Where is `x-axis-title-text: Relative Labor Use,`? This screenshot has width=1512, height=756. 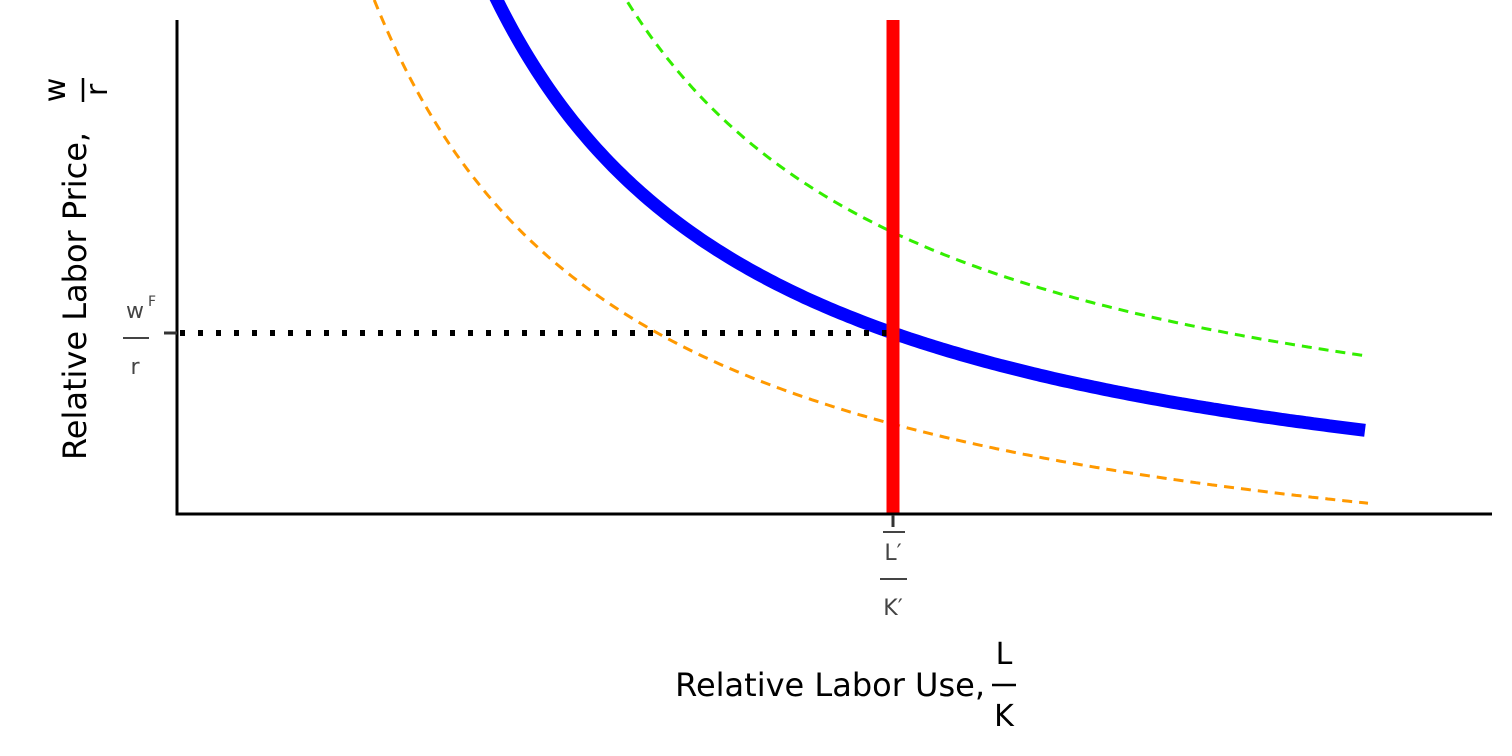 x-axis-title-text: Relative Labor Use, is located at coordinates (830, 685).